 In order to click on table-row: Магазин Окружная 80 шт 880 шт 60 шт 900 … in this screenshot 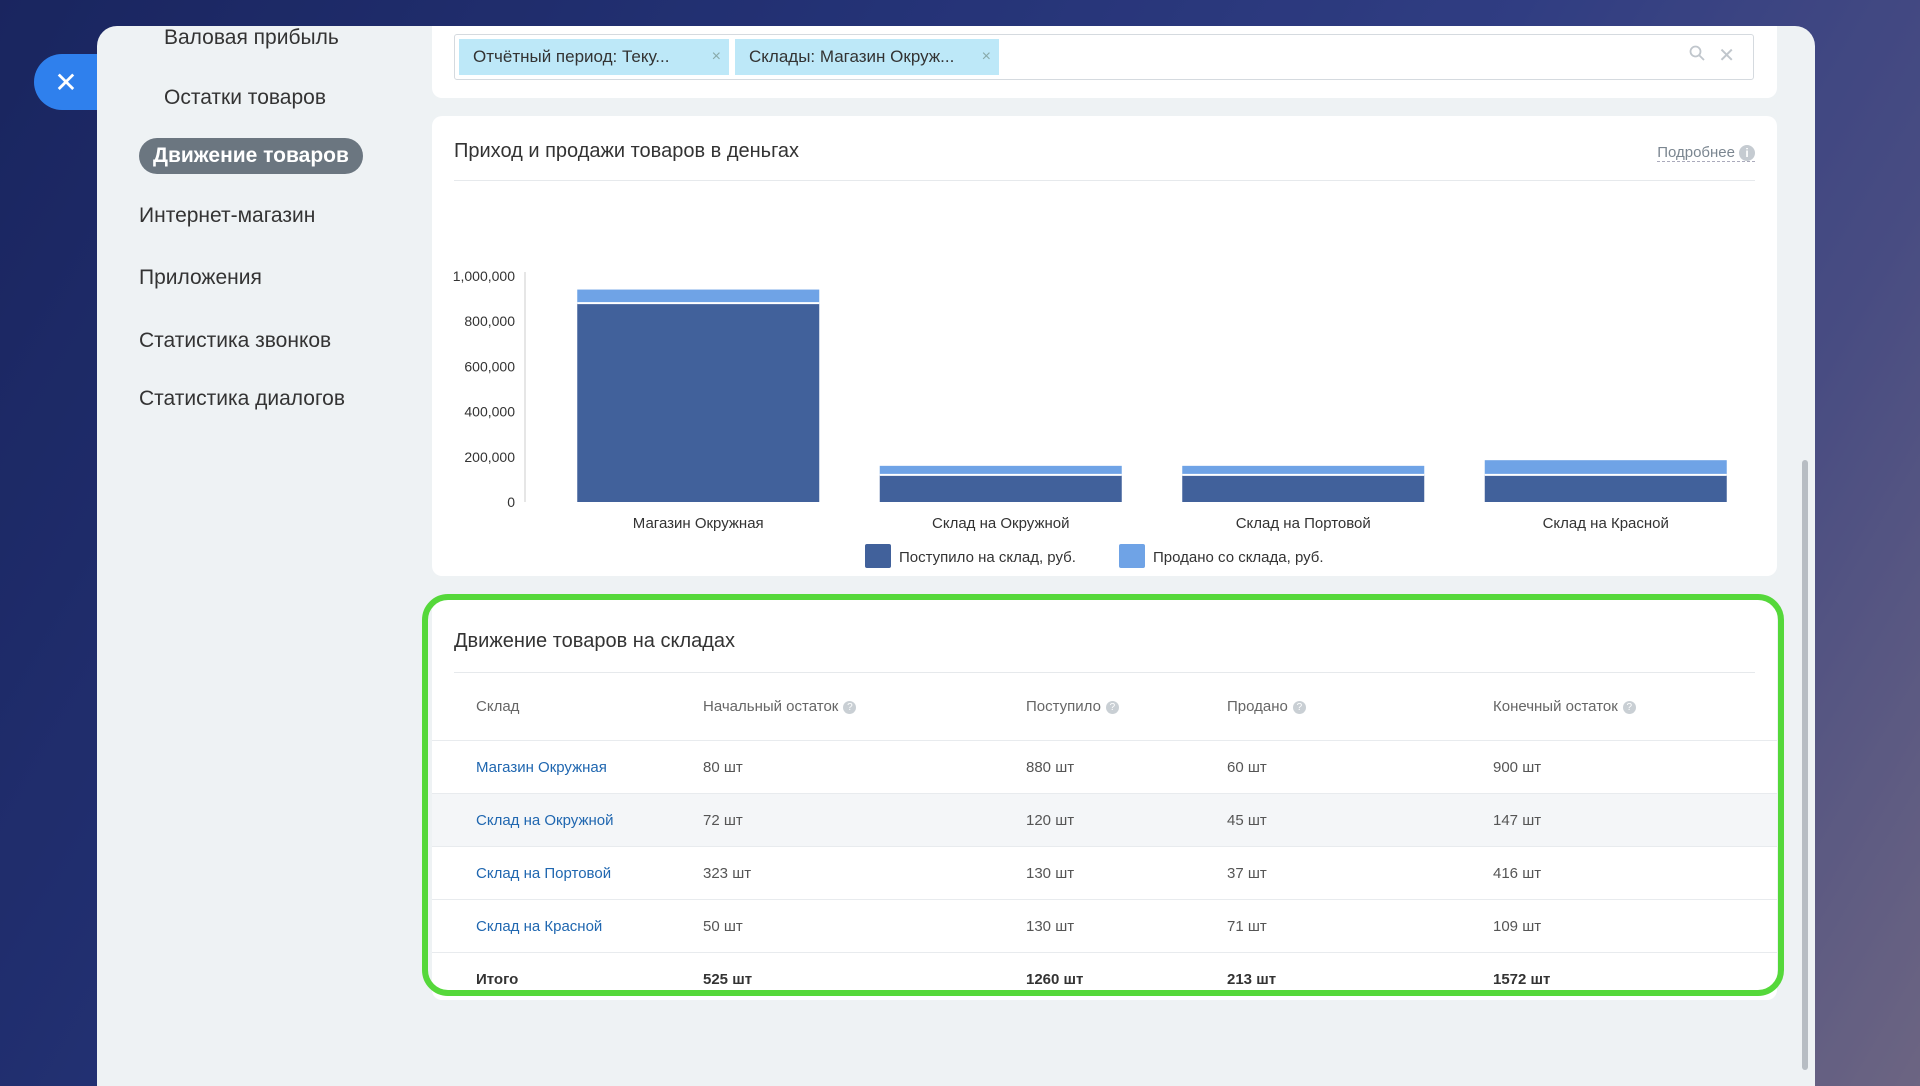, I will do `click(1104, 767)`.